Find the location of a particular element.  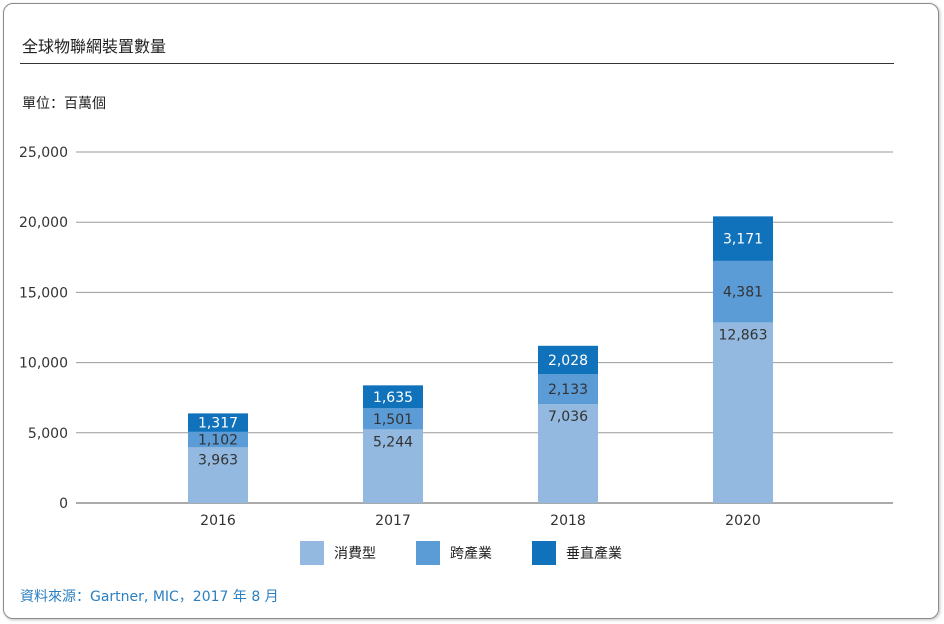

y-tick-label: 20,000 is located at coordinates (43, 223).